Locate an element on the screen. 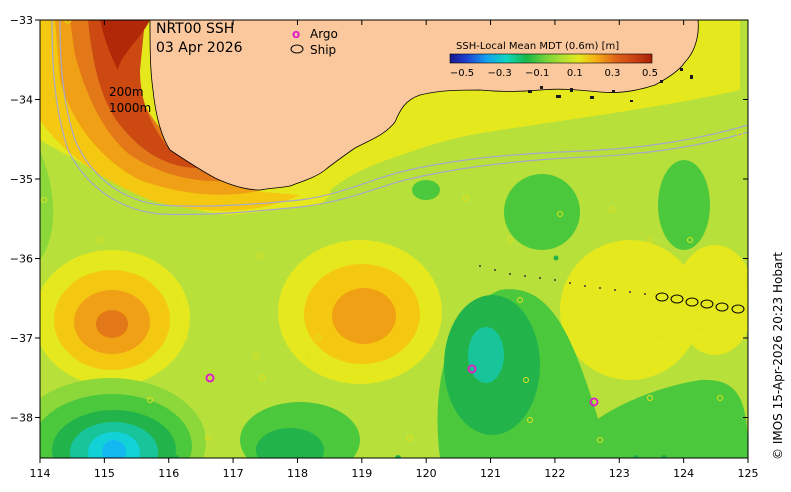 This screenshot has width=791, height=492. y-tick-label: −33 is located at coordinates (21, 20).